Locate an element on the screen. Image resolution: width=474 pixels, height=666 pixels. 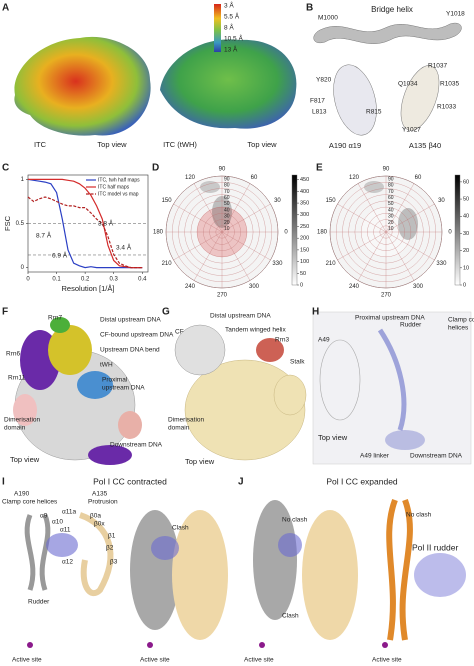
legend-label: ITC, twh half maps is located at coordinates (119, 180).